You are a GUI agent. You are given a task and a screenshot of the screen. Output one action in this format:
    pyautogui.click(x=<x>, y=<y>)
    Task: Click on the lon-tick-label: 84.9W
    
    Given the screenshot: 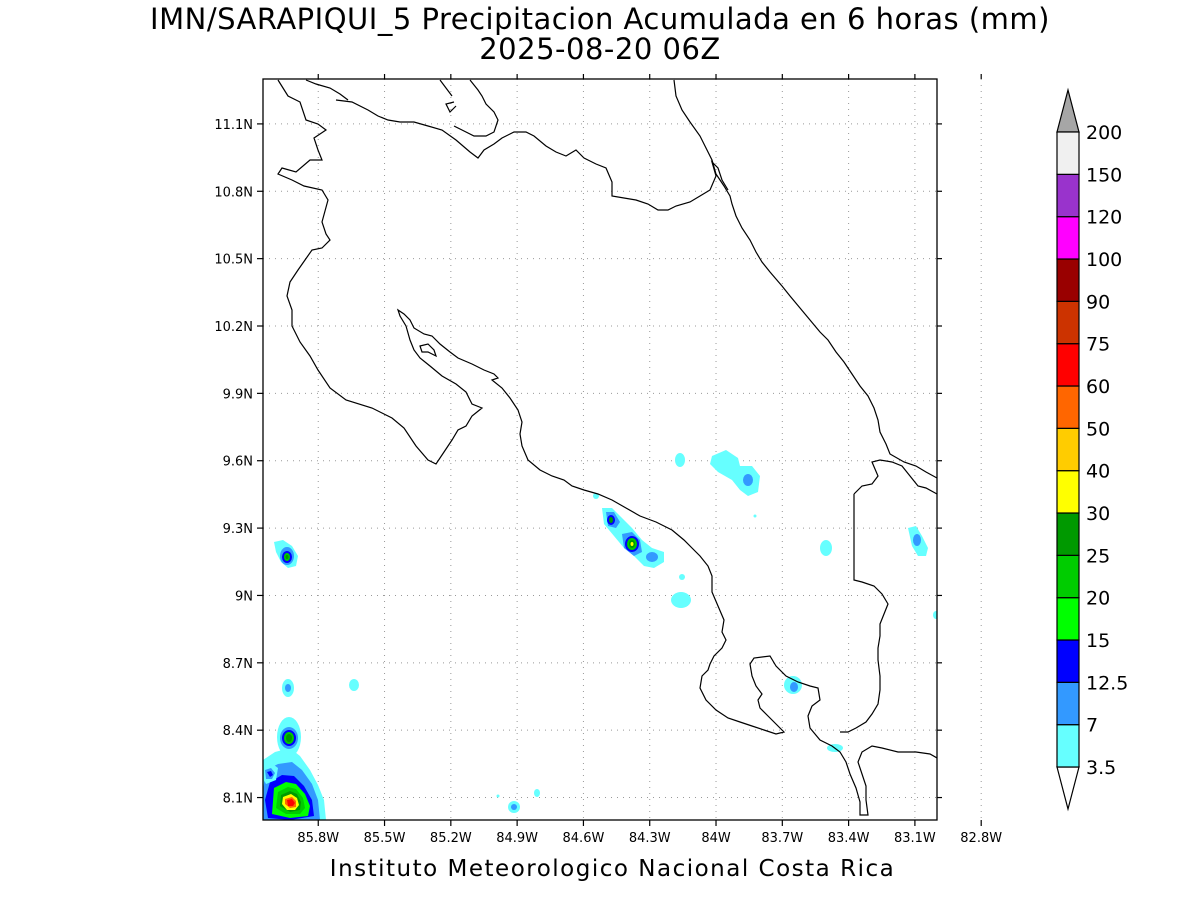 What is the action you would take?
    pyautogui.click(x=517, y=838)
    